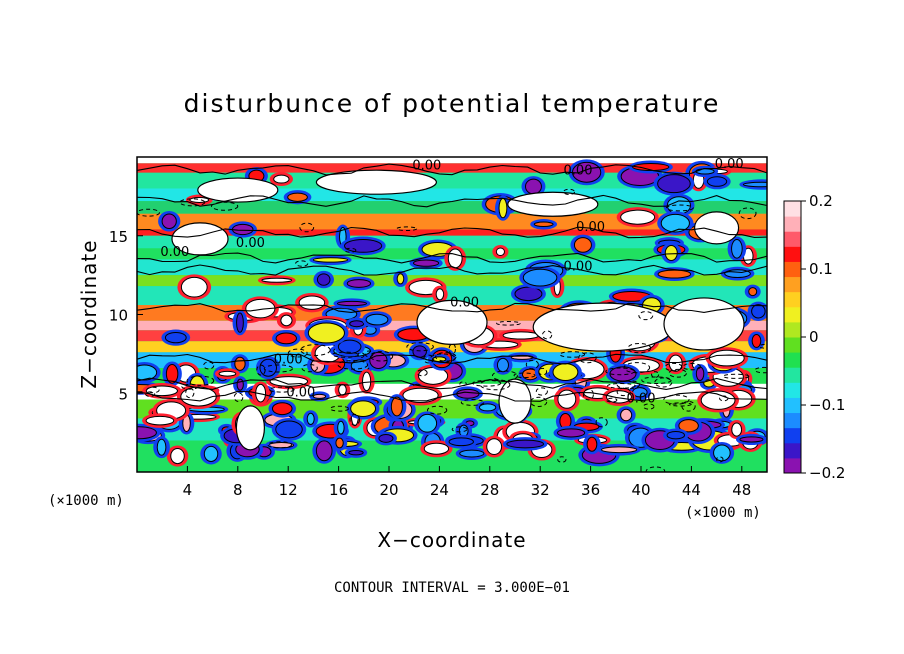  I want to click on x-tick-label: 48, so click(741, 490).